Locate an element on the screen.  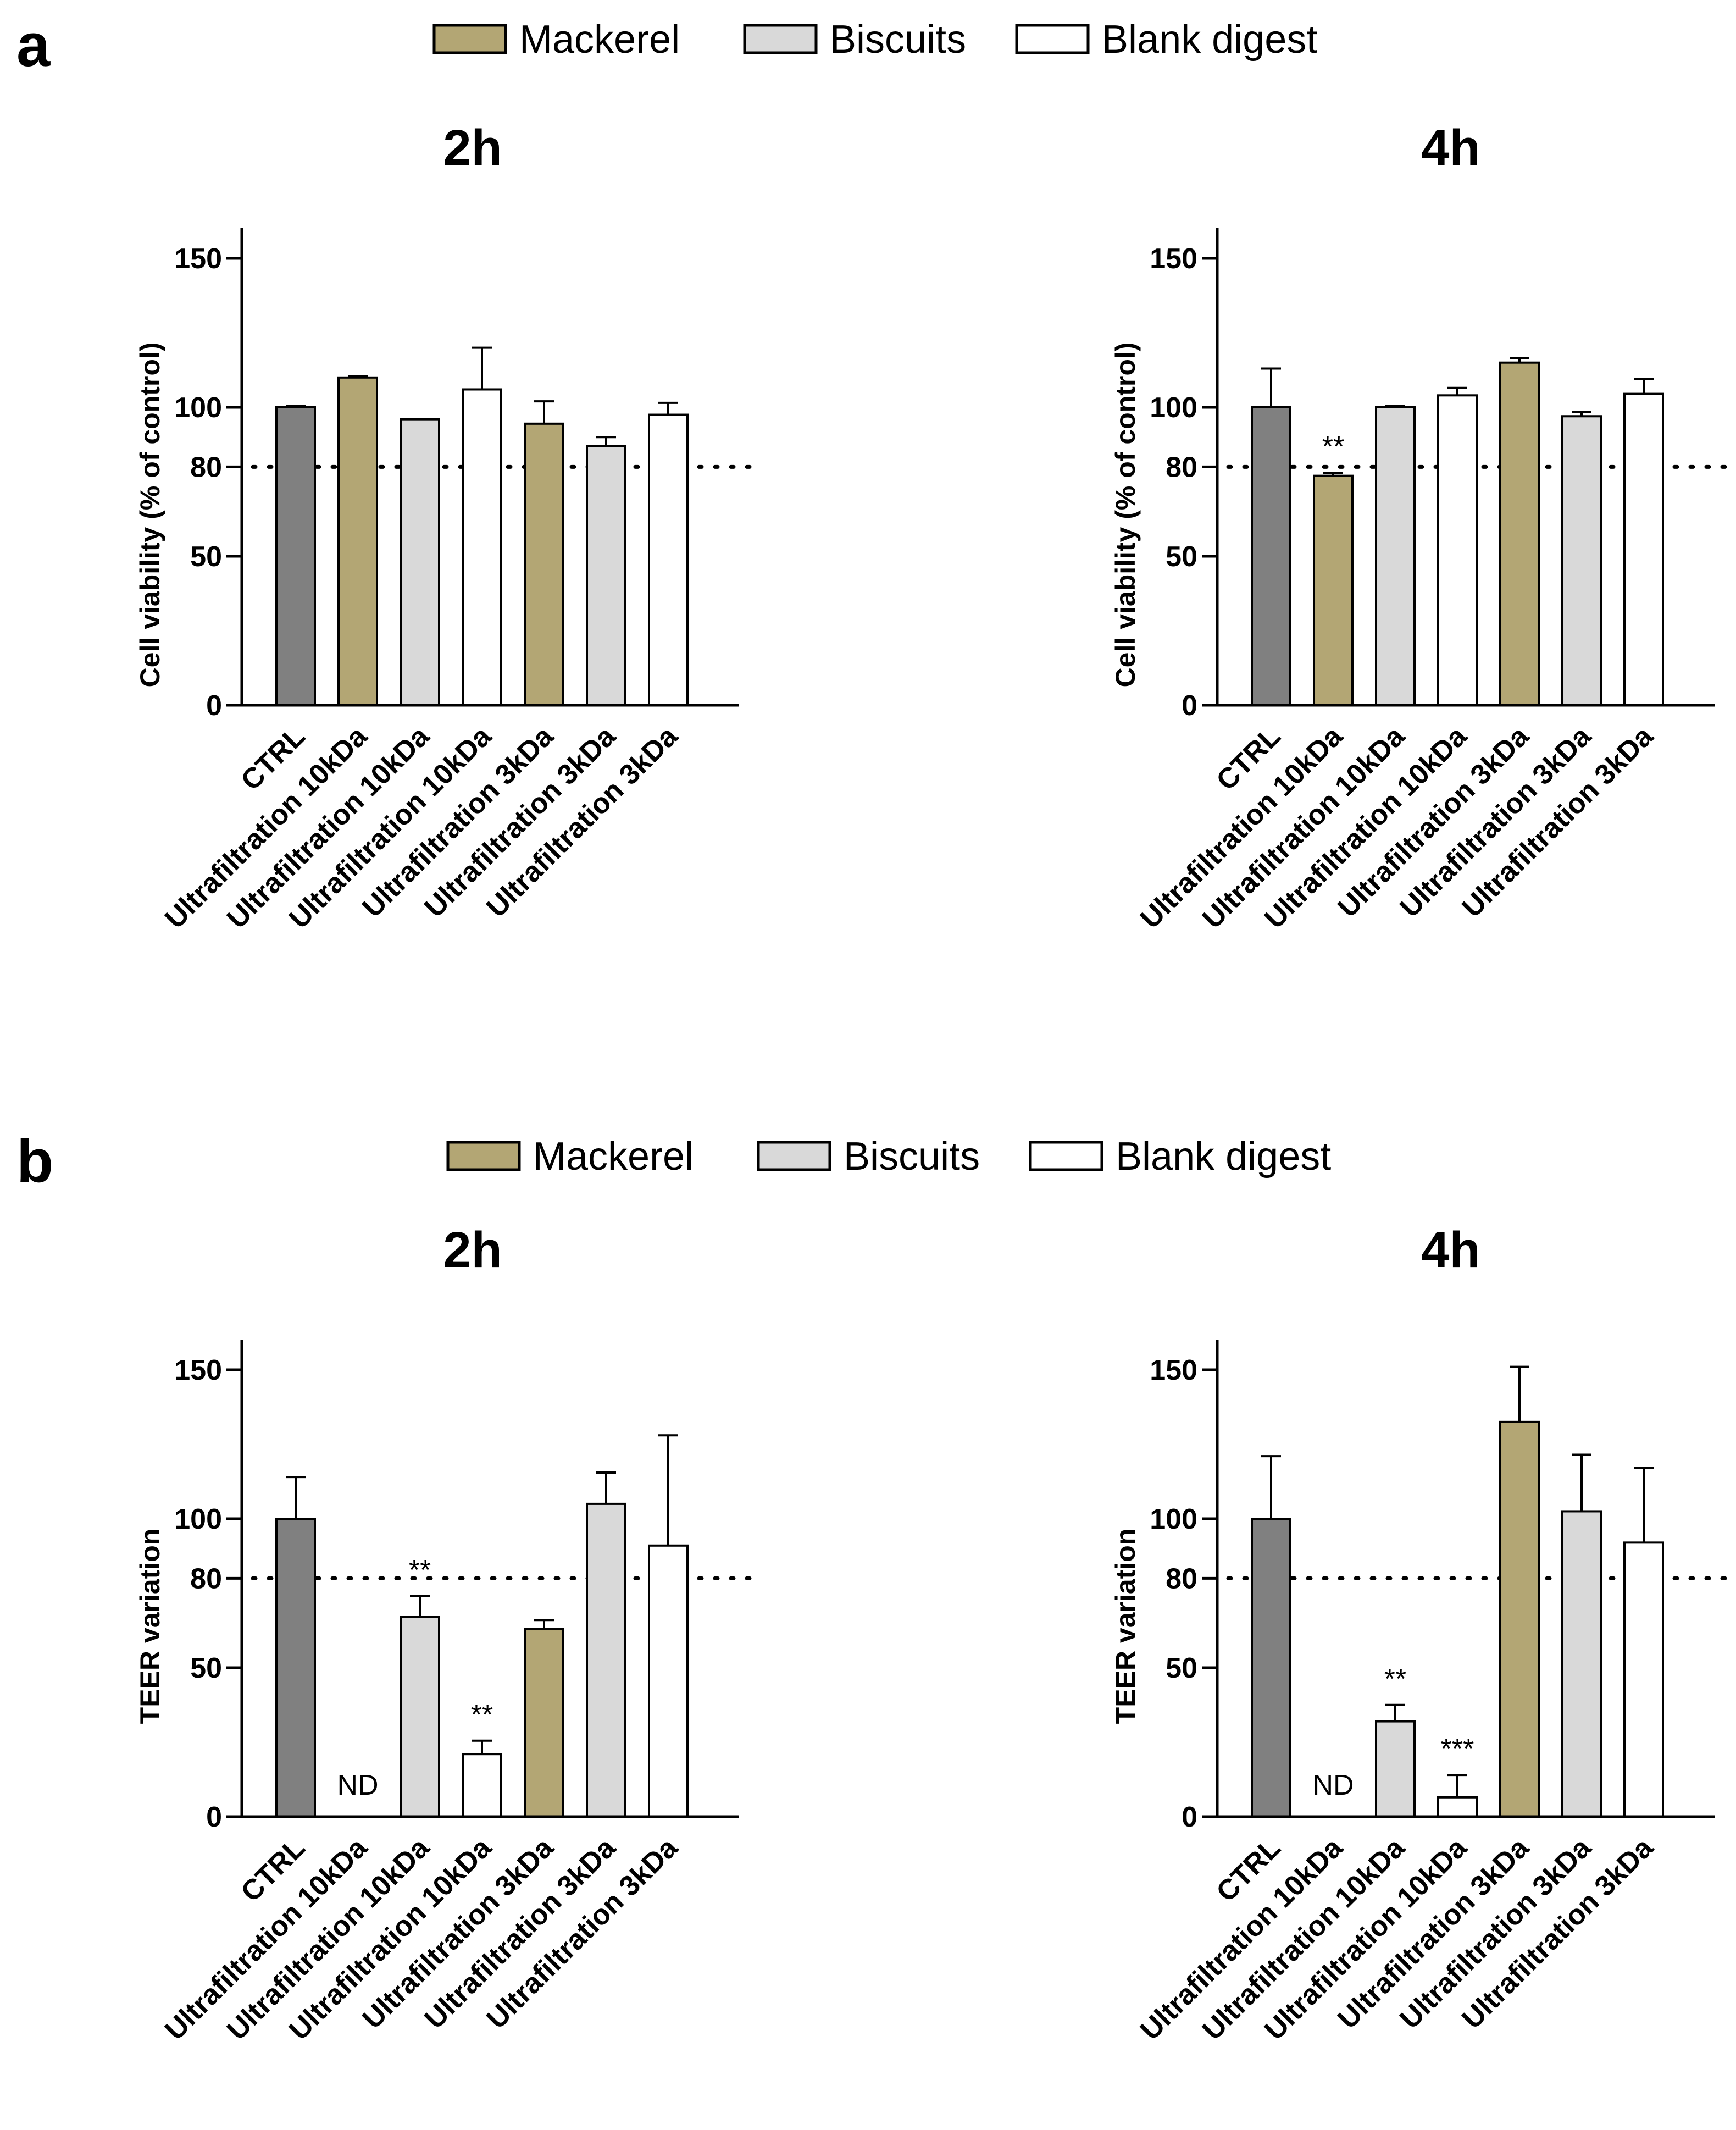
legend-a: Mackerel Biscuits Blank digest is located at coordinates (874, 40).